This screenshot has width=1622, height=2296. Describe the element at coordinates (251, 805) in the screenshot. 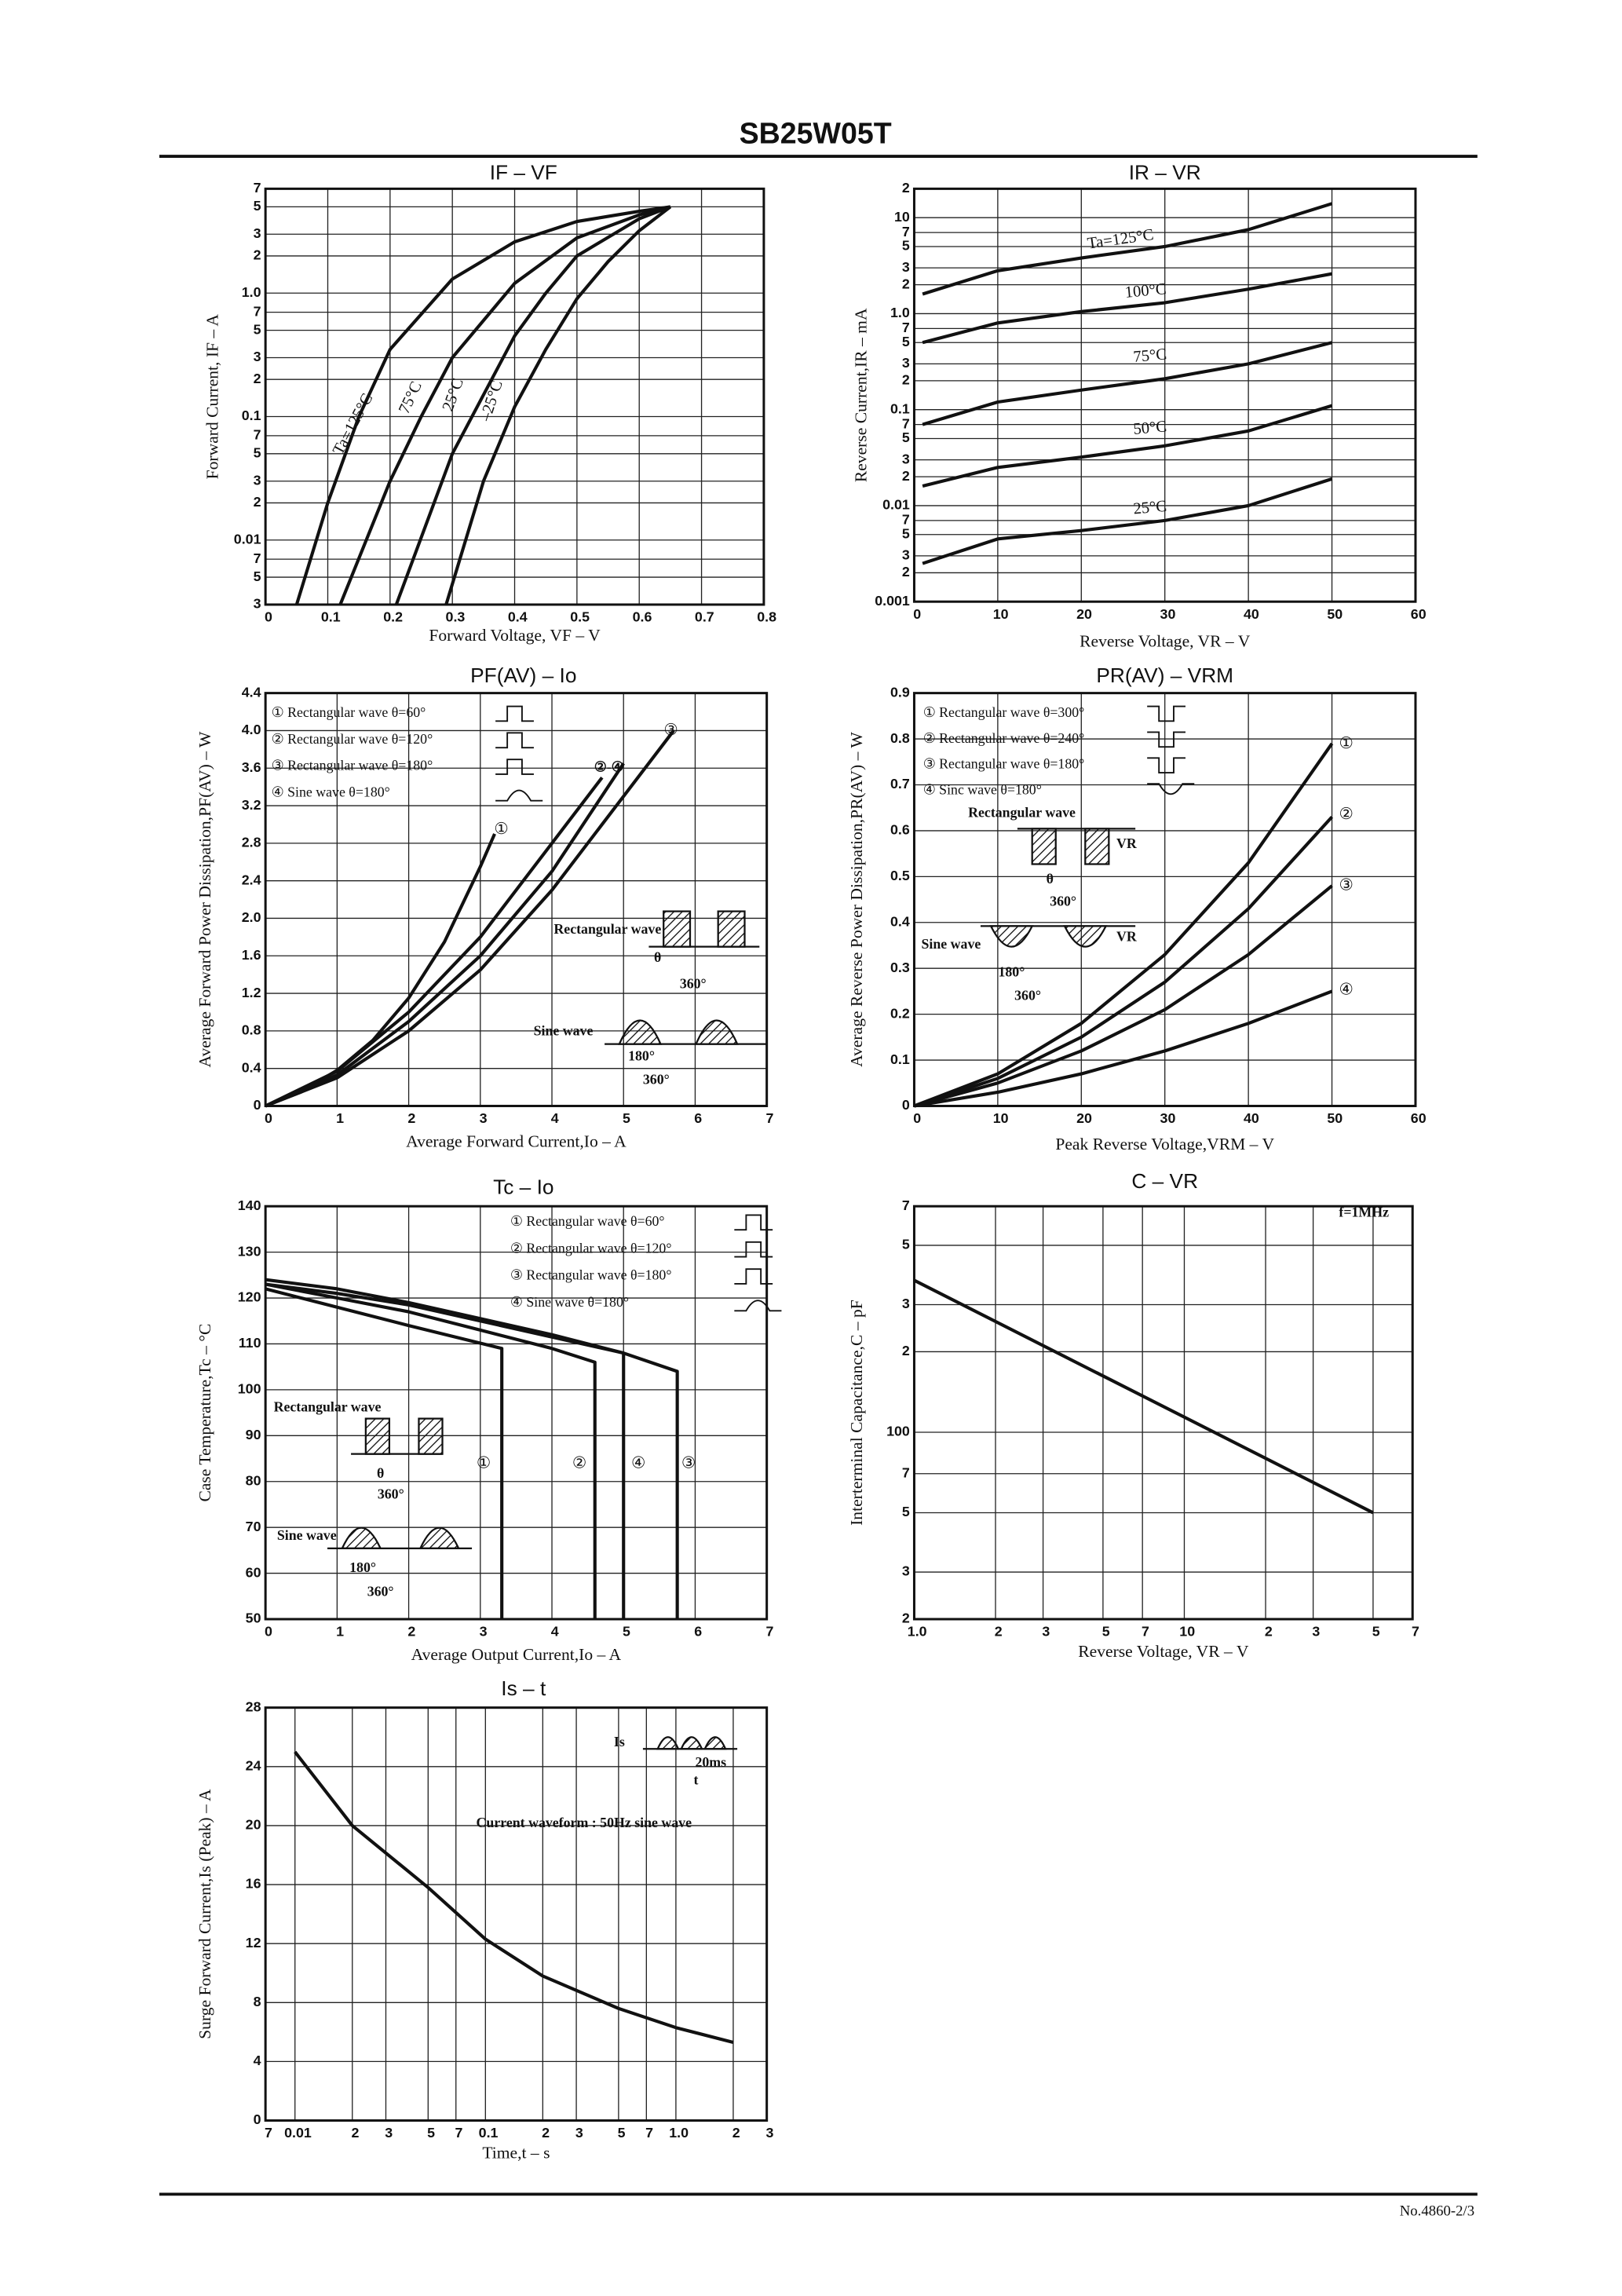

I see `y-tick-label: 3.2` at that location.